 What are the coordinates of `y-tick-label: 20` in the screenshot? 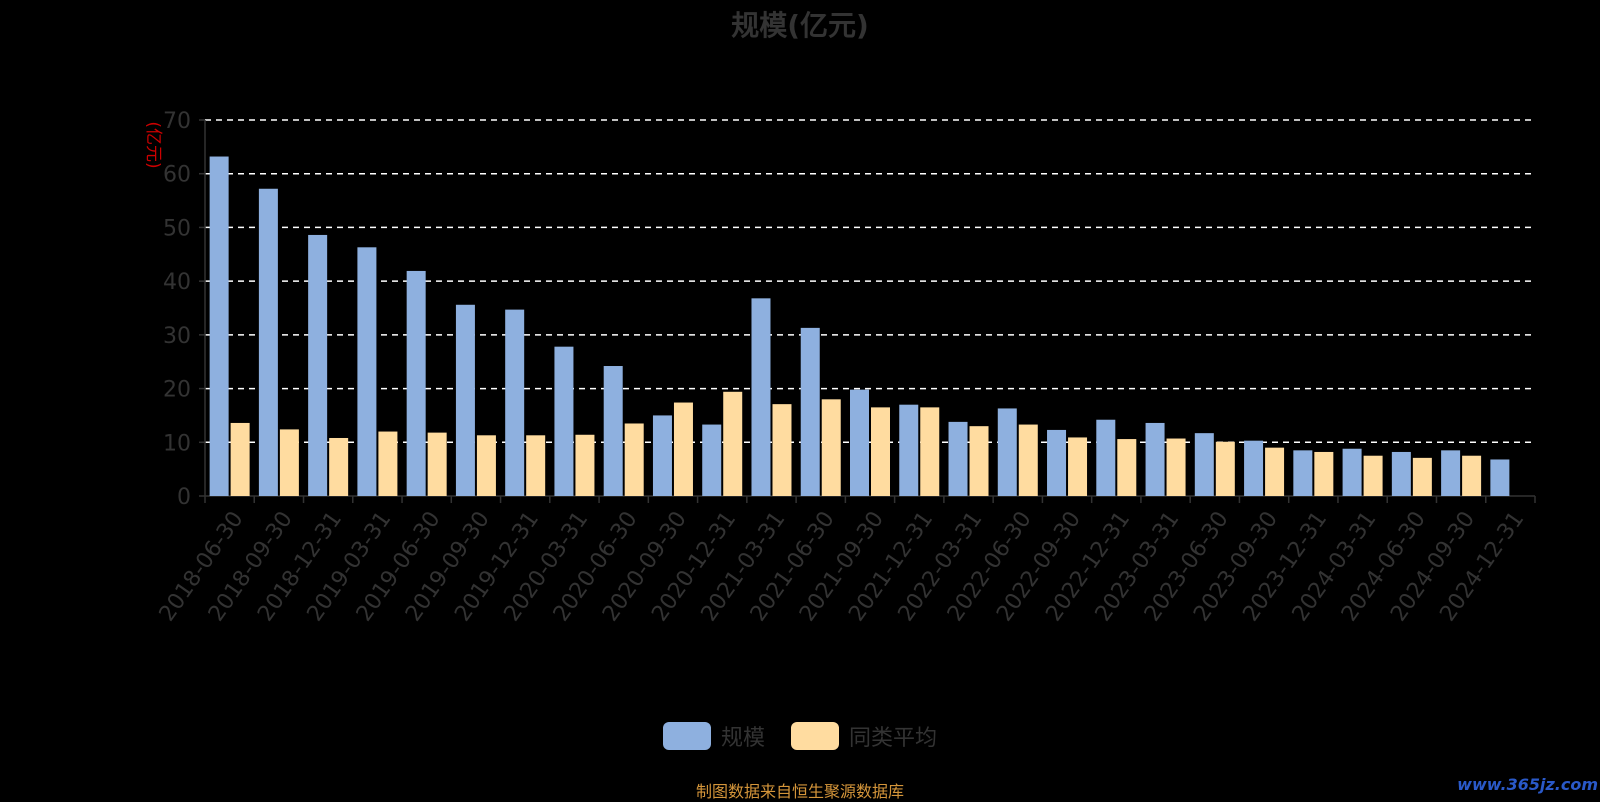 It's located at (177, 390).